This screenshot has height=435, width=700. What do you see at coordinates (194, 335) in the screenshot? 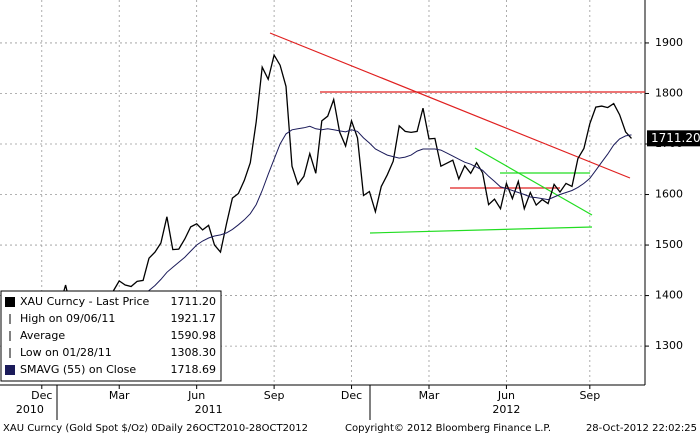
I see `legend-value: 1590.98` at bounding box center [194, 335].